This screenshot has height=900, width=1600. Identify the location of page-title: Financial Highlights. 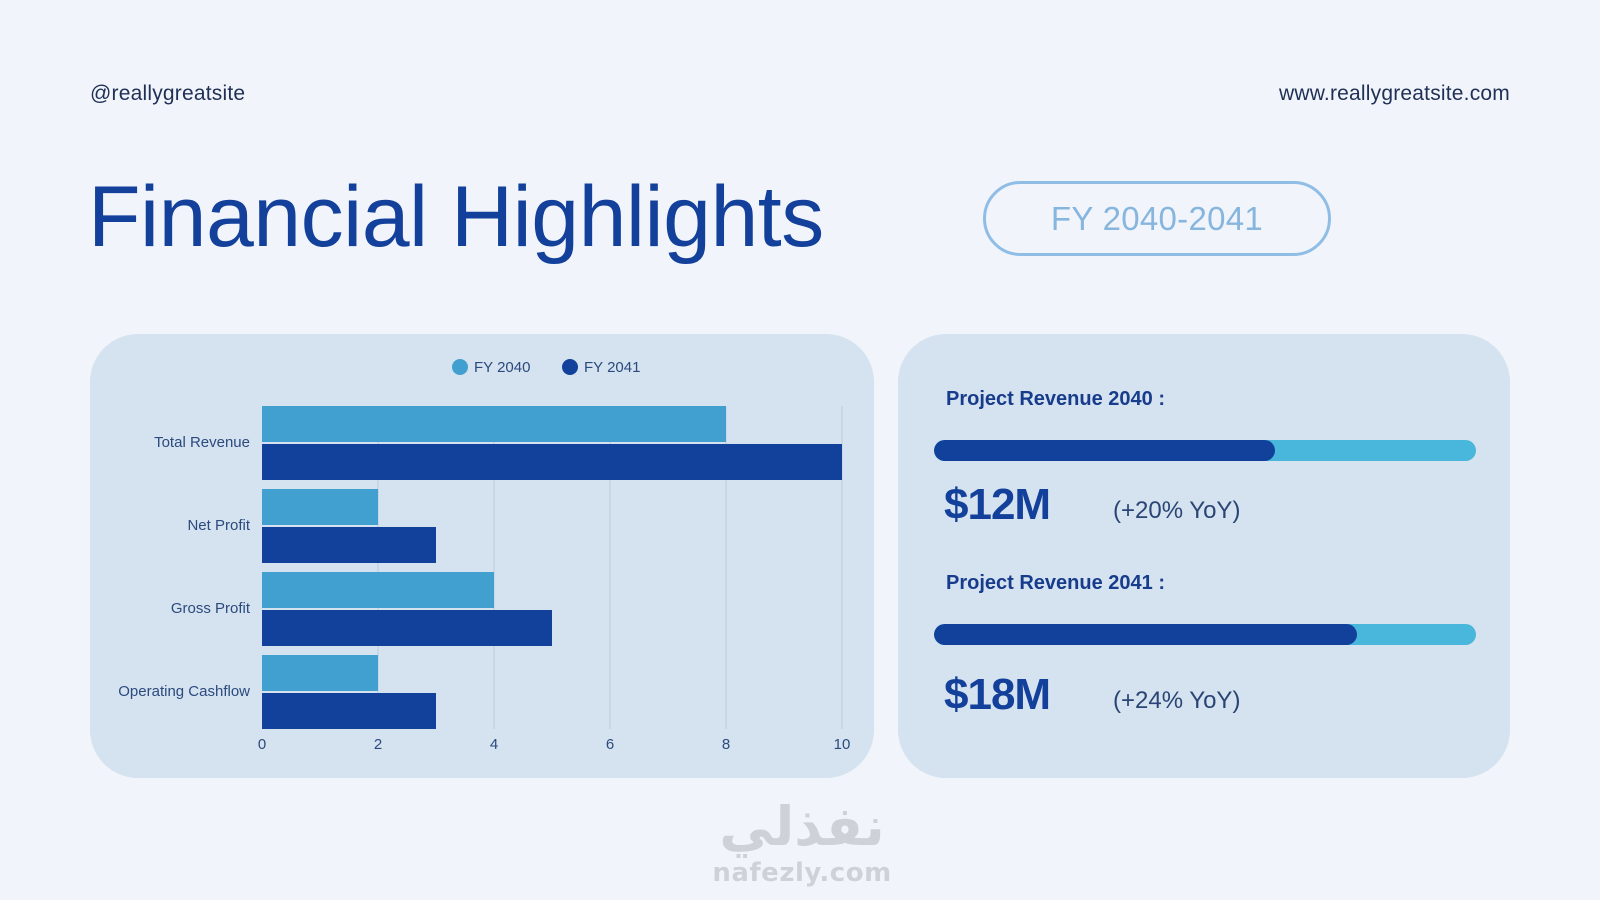
(456, 217).